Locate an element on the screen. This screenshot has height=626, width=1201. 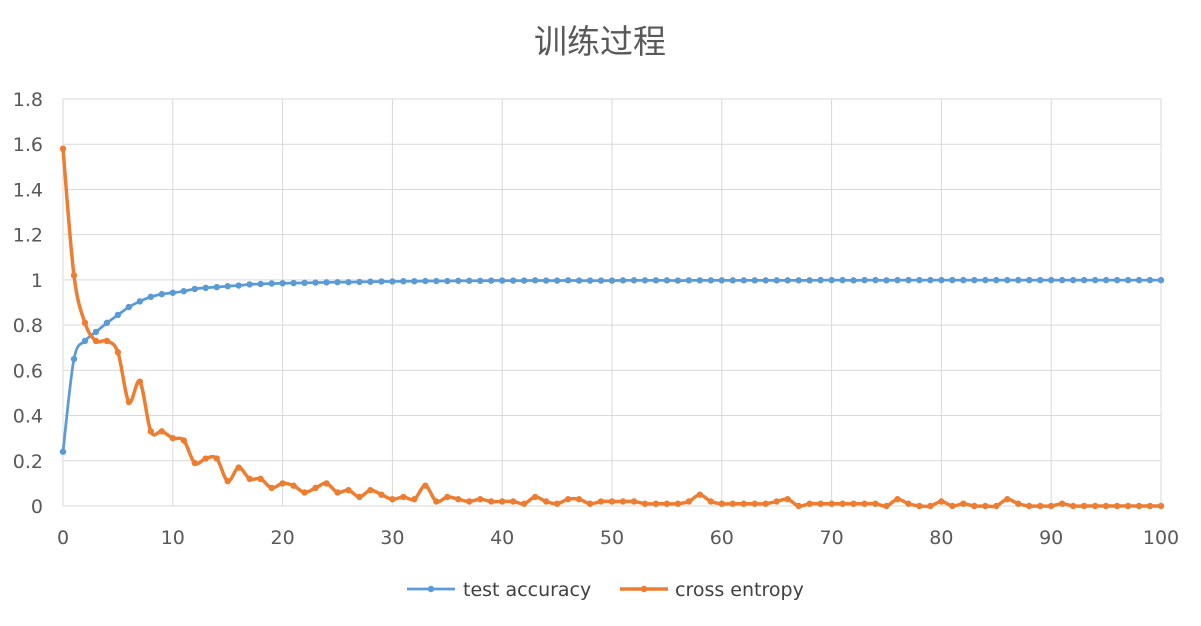
x-tick-label: 70 is located at coordinates (832, 538).